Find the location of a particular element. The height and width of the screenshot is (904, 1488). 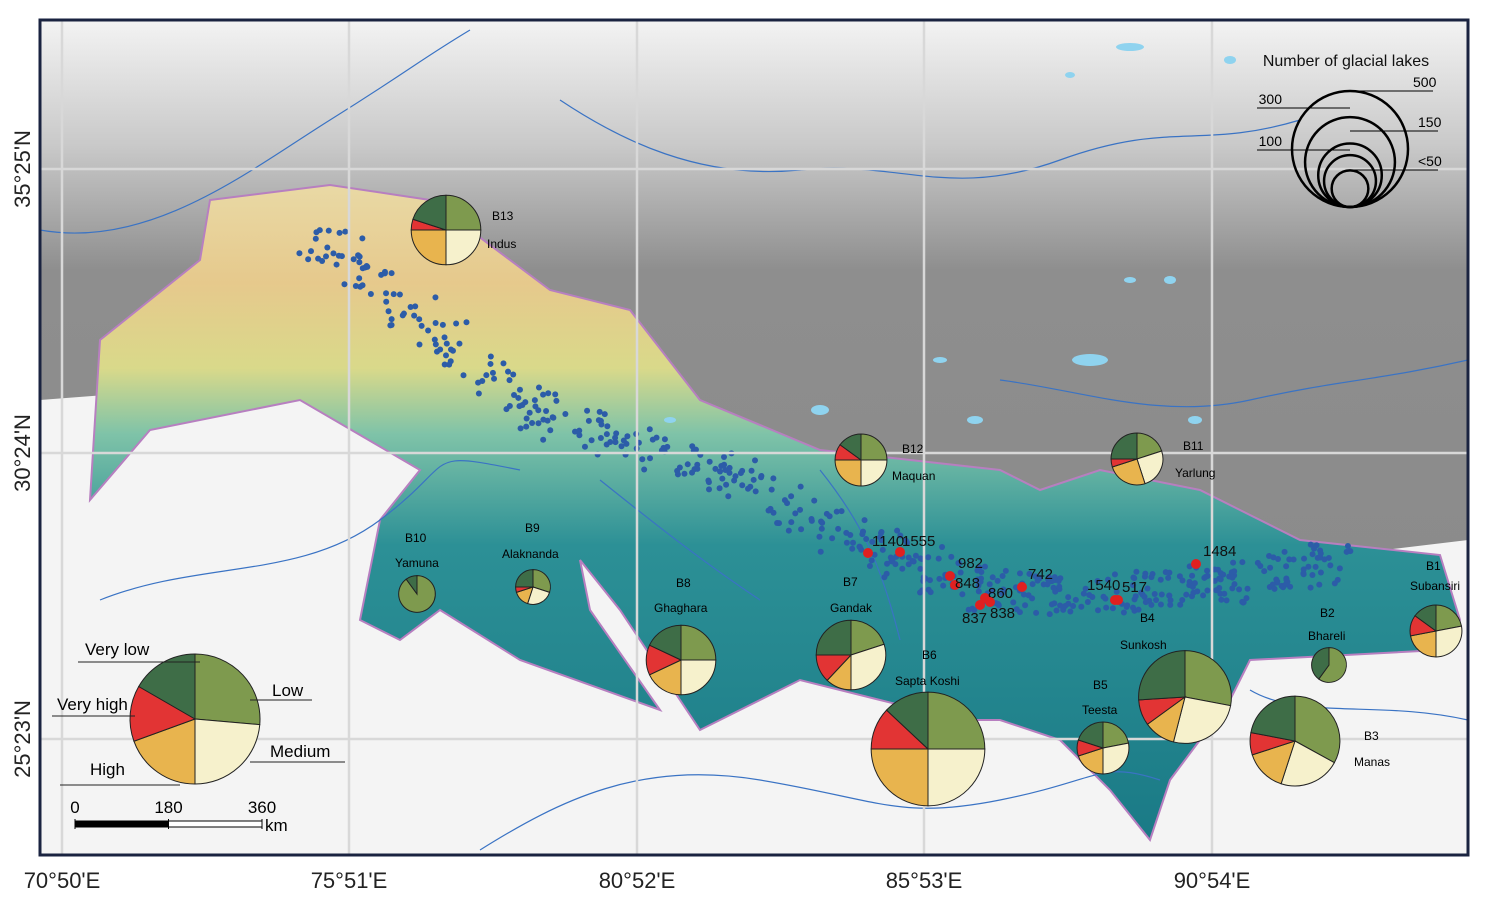

hazard-lake-label: 848 is located at coordinates (967, 583).